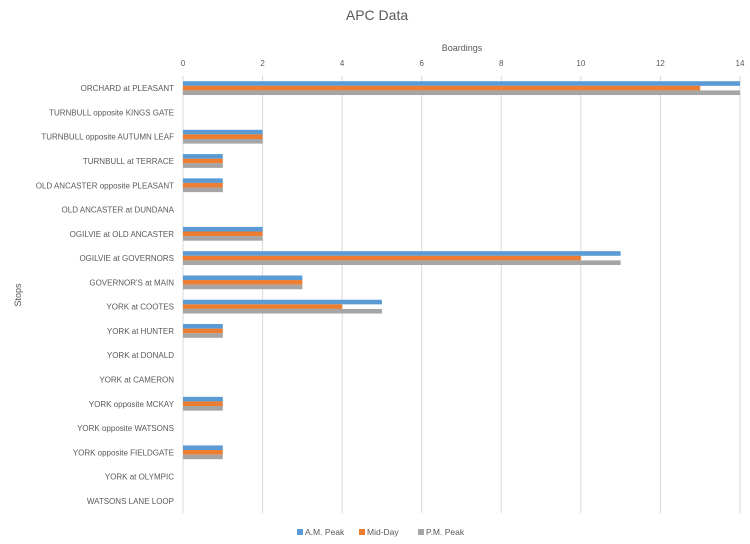  I want to click on category-label: YORK opposite MCKAY, so click(132, 404).